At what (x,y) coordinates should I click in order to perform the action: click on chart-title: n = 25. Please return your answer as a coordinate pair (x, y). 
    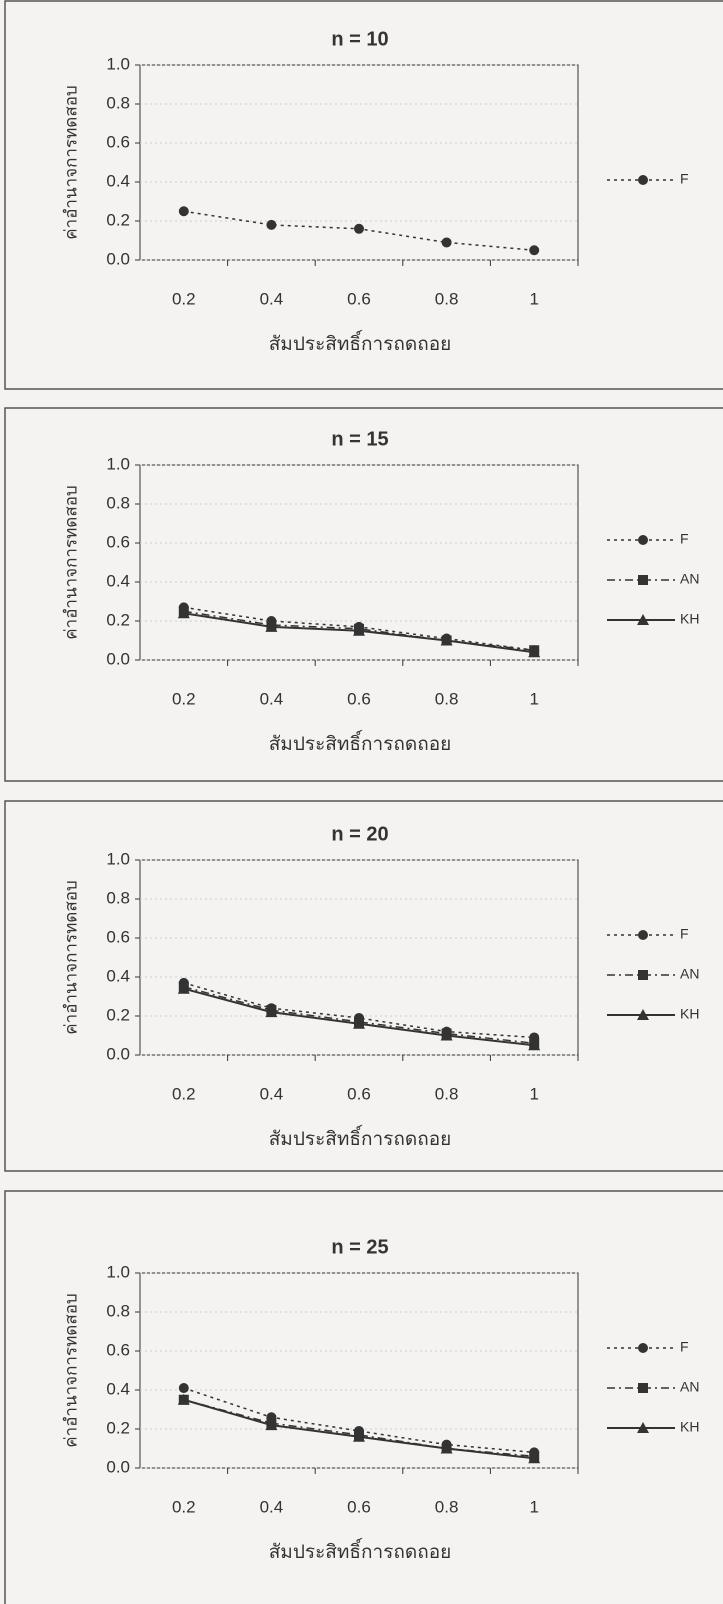
    Looking at the image, I should click on (359, 1247).